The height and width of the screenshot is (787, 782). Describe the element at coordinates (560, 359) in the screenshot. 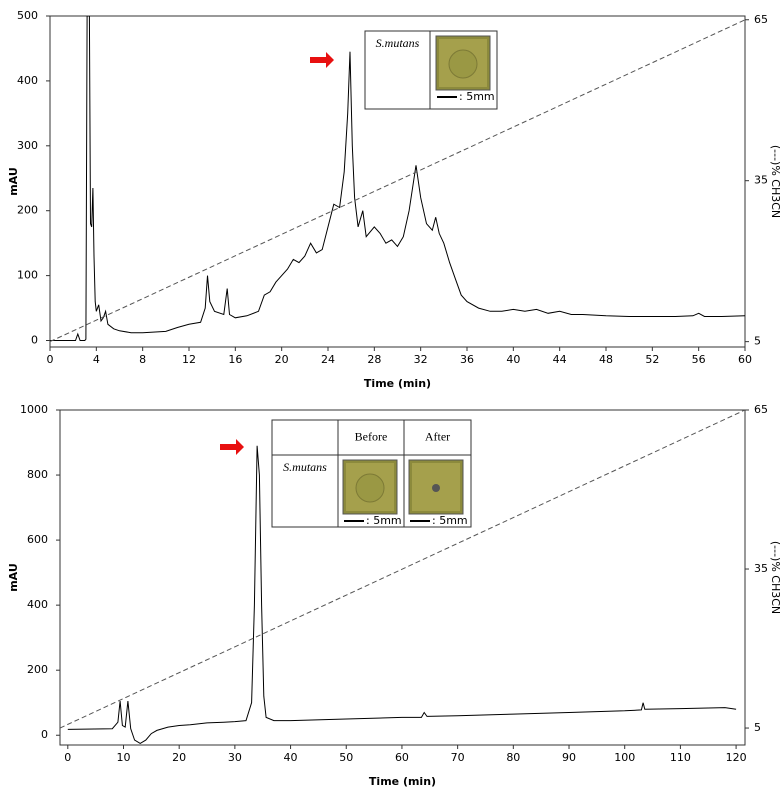

I see `x-tick-label: 44` at that location.